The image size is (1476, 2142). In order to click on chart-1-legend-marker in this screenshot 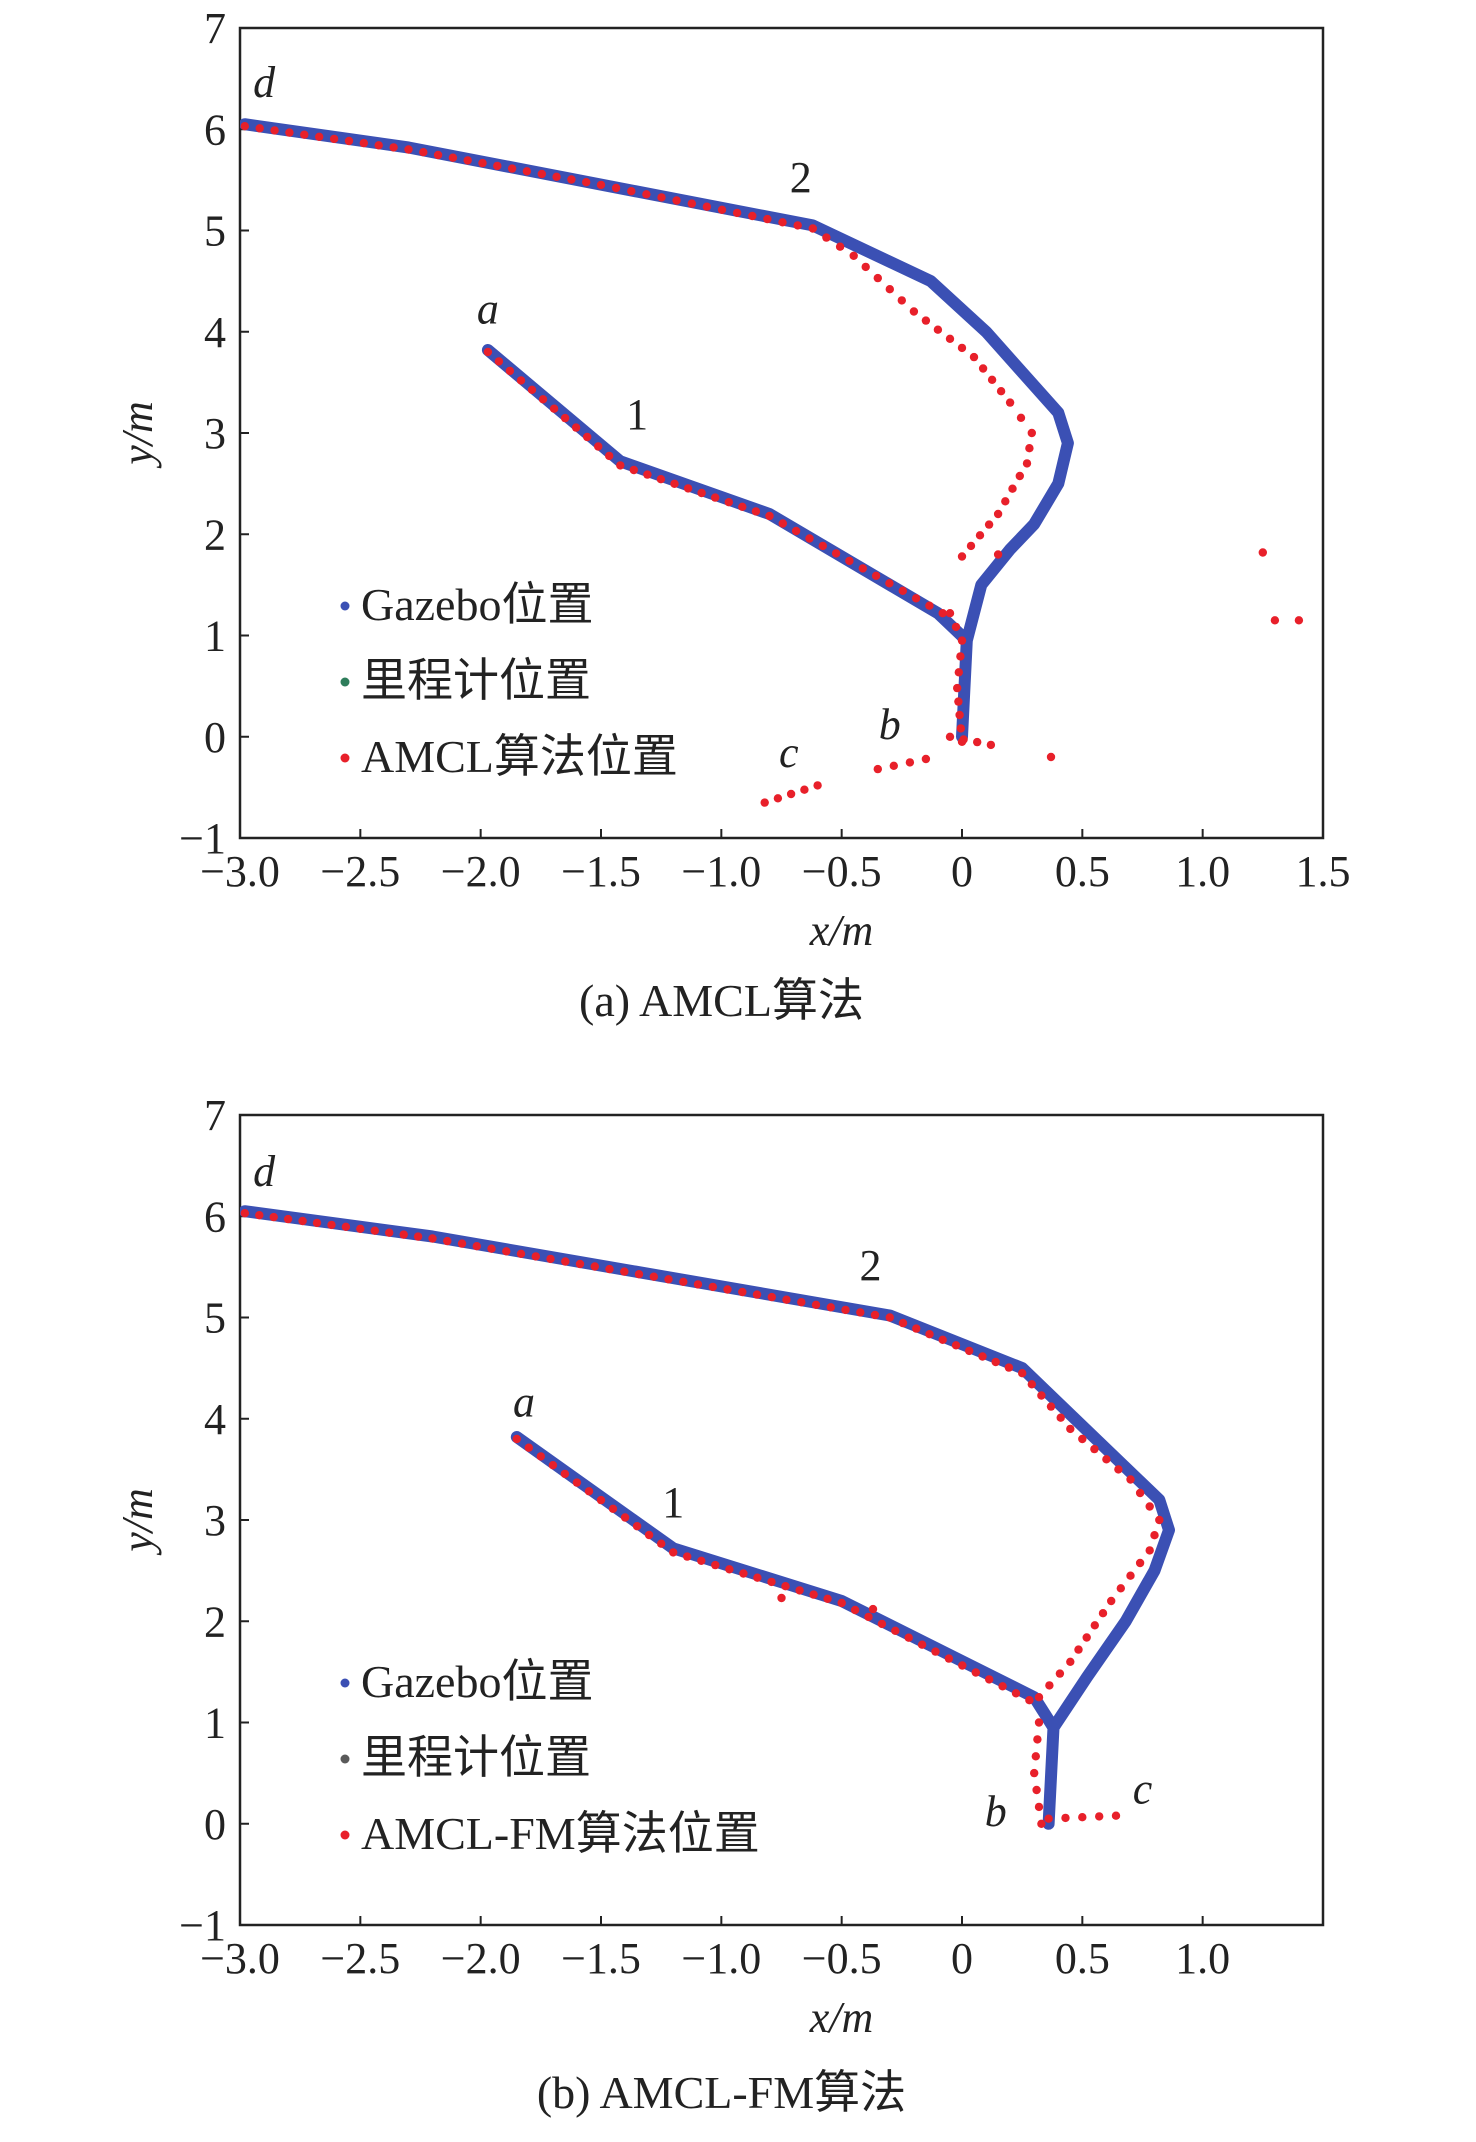, I will do `click(345, 1835)`.